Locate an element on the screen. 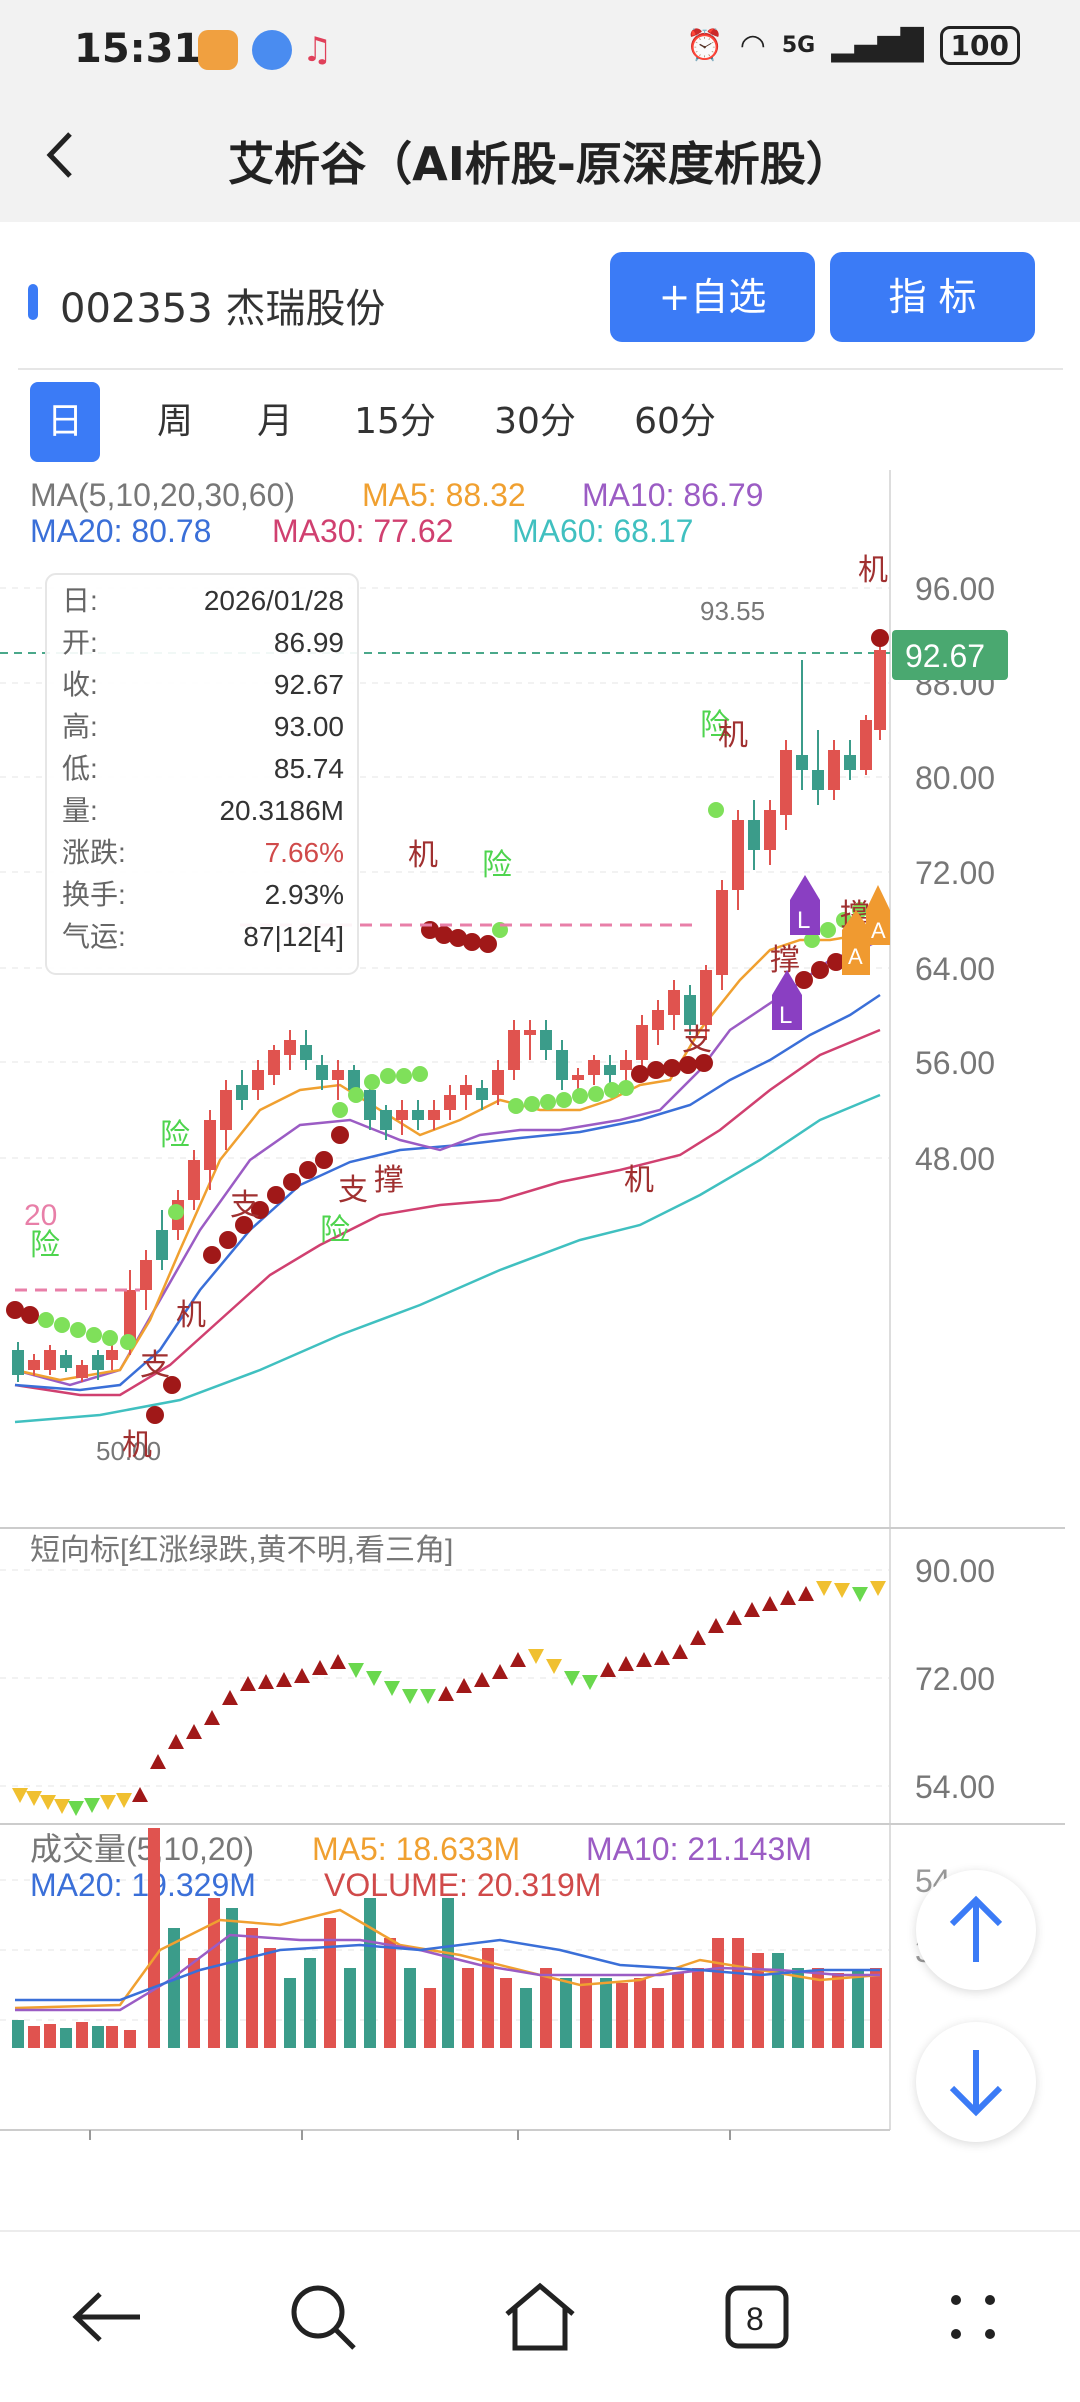 Image resolution: width=1080 pixels, height=2402 pixels. tab-30min: 30分 is located at coordinates (535, 421).